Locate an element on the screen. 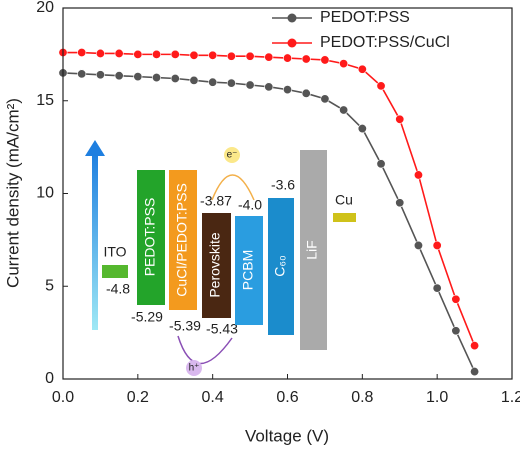 The width and height of the screenshot is (520, 454). level-label: -5.39 is located at coordinates (185, 326).